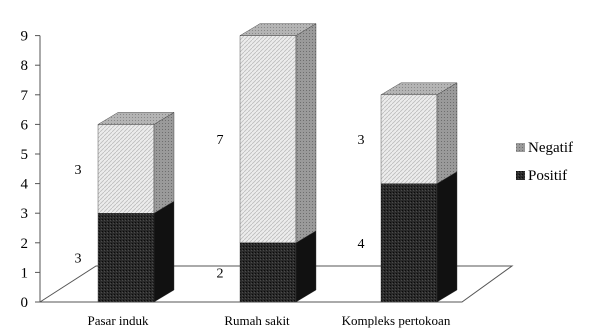  Describe the element at coordinates (78, 170) in the screenshot. I see `data-label-negatif-0: 3` at that location.